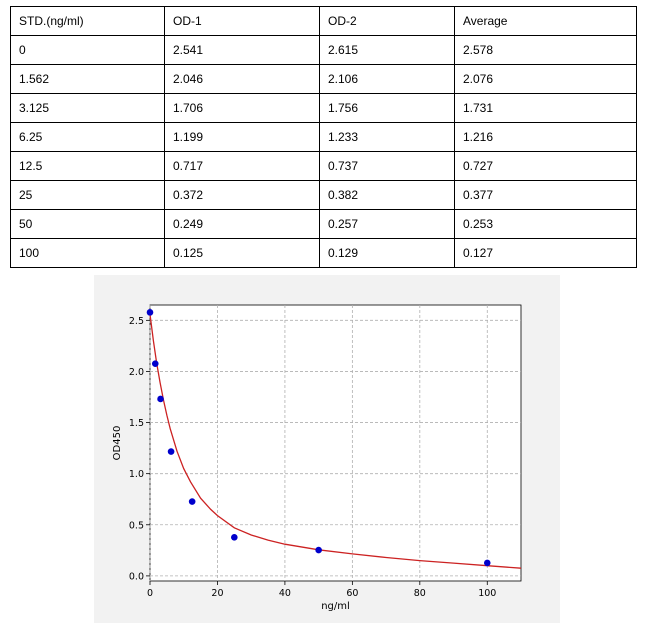 The height and width of the screenshot is (632, 646). What do you see at coordinates (136, 576) in the screenshot?
I see `y-tick-label: 0.0` at bounding box center [136, 576].